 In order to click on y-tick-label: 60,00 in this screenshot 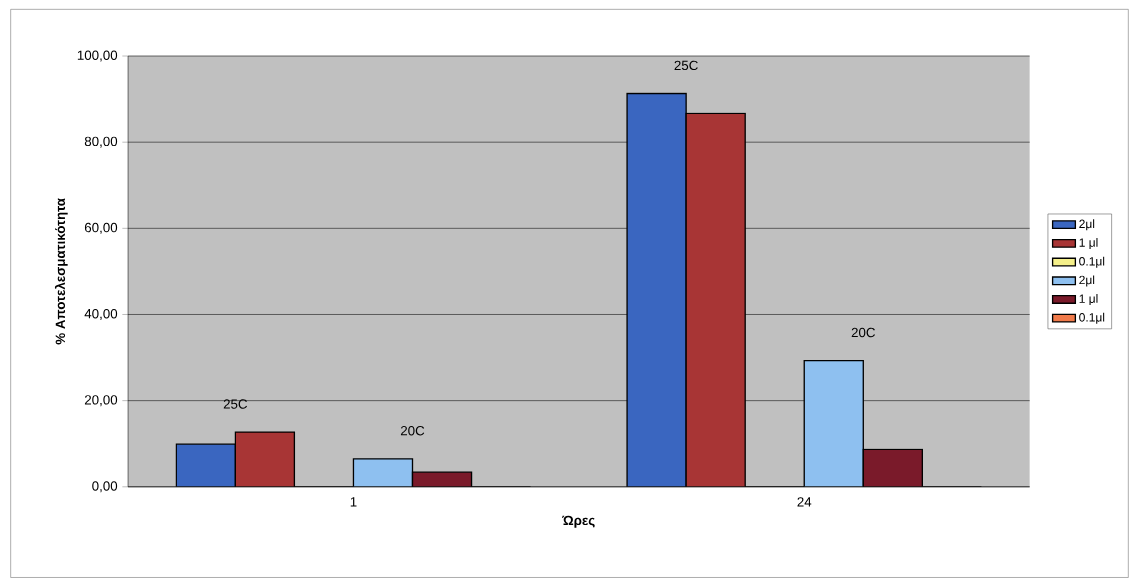, I will do `click(101, 228)`.